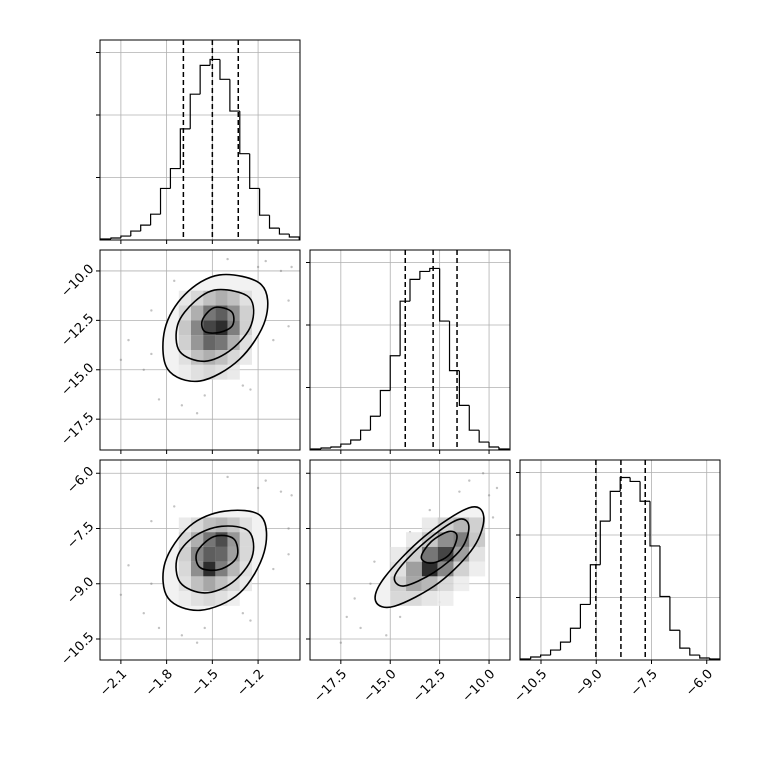 Image resolution: width=760 pixels, height=760 pixels. What do you see at coordinates (589, 683) in the screenshot?
I see `x-tick-label: −9.0` at bounding box center [589, 683].